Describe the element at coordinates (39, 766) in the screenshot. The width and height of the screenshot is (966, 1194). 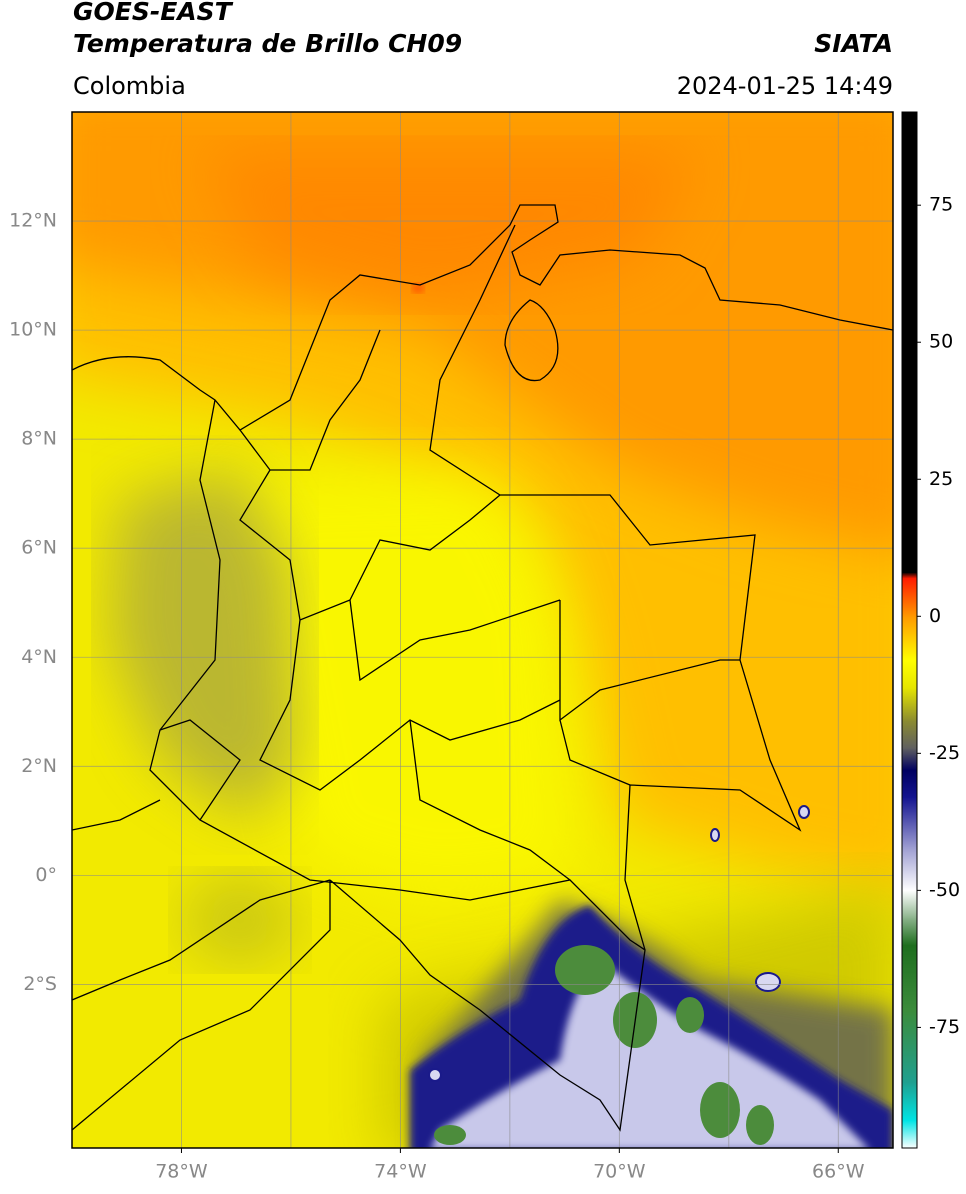
I see `y-tick-label: 2°N` at that location.